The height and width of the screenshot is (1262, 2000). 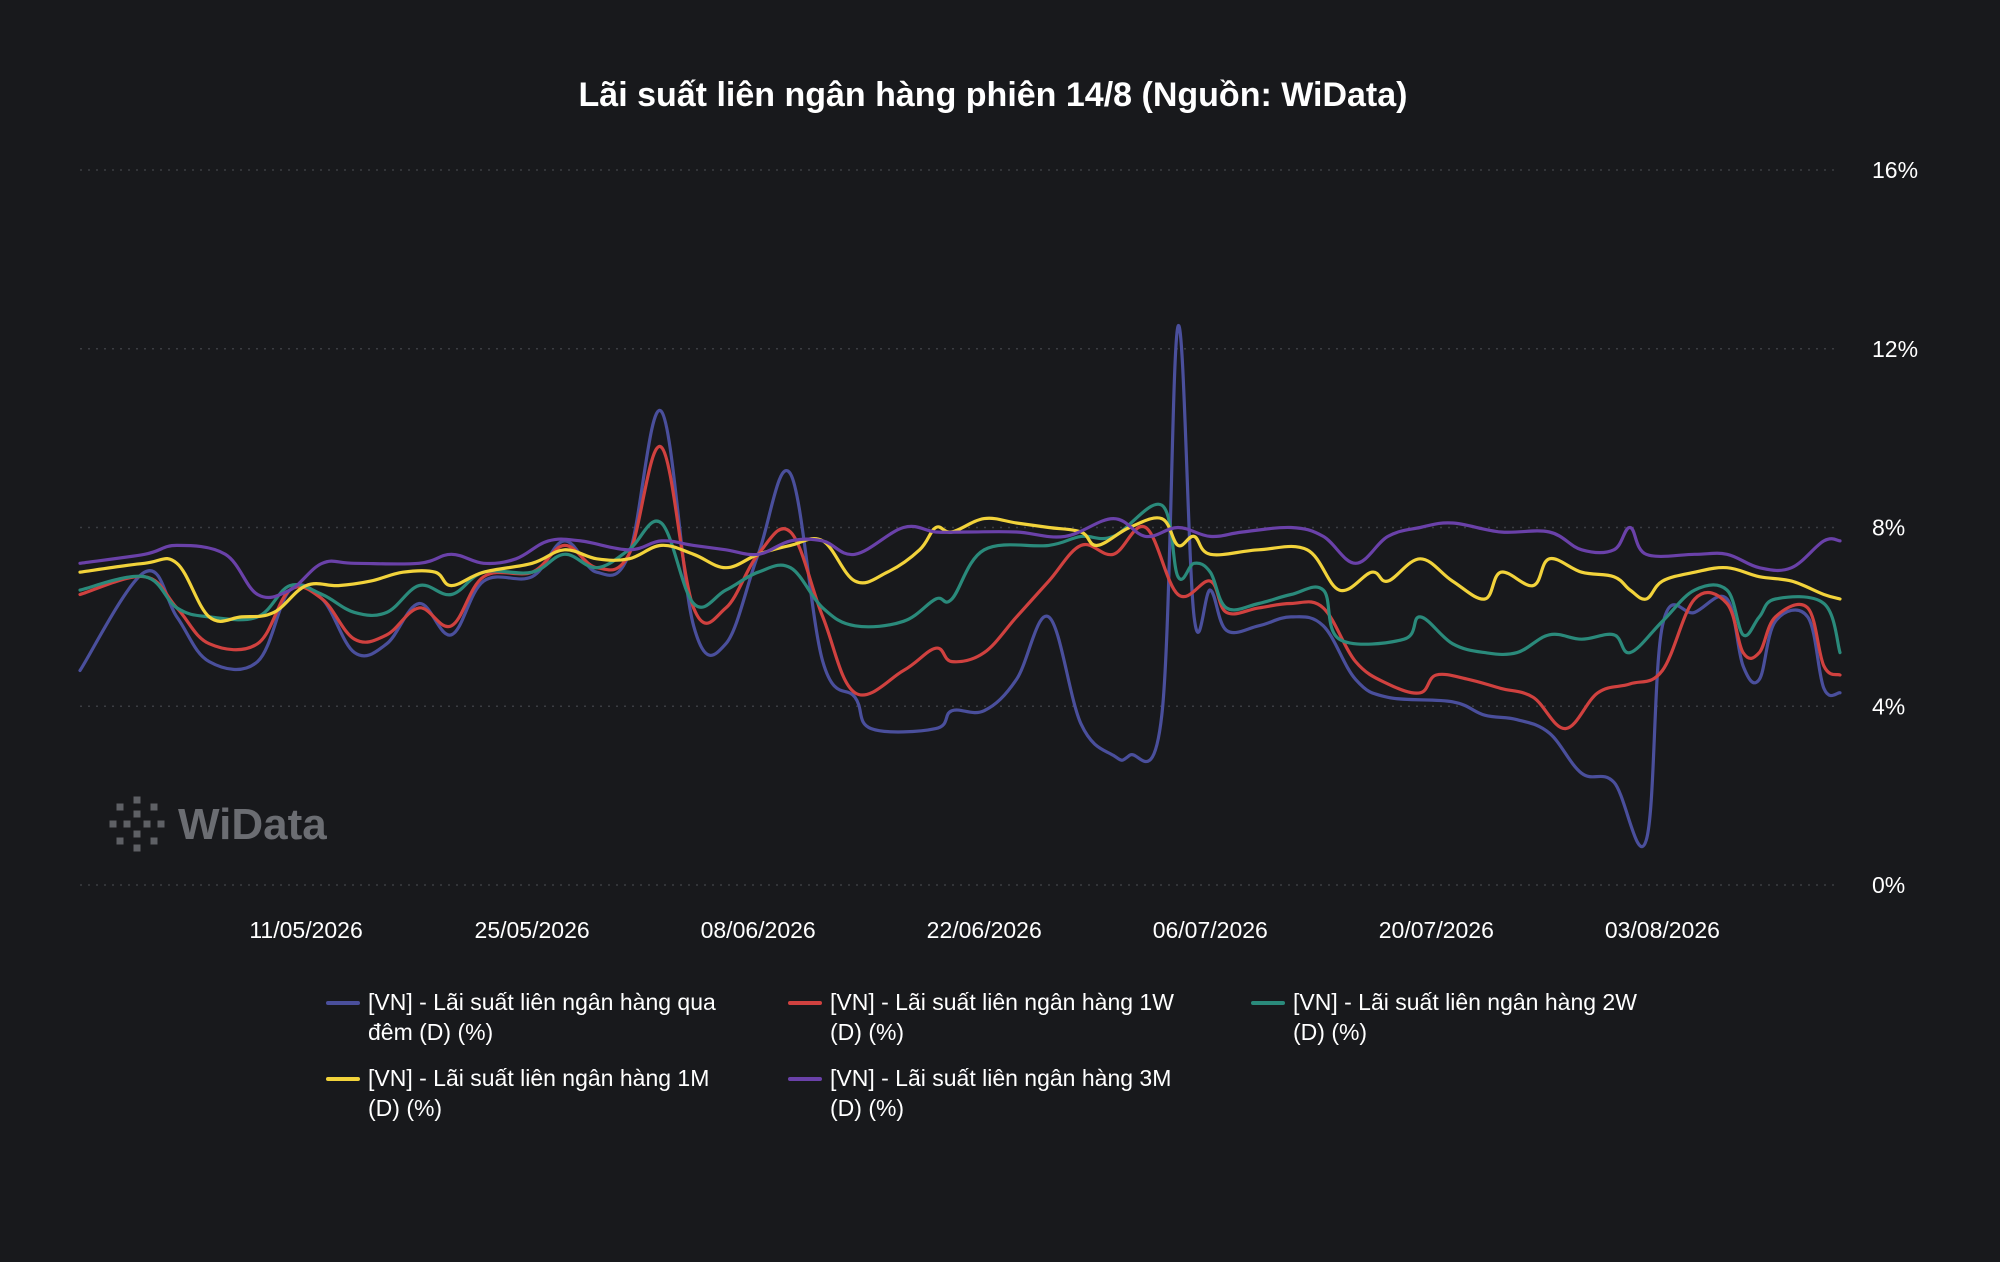 I want to click on x-tick-label: 06/07/2026, so click(x=1210, y=930).